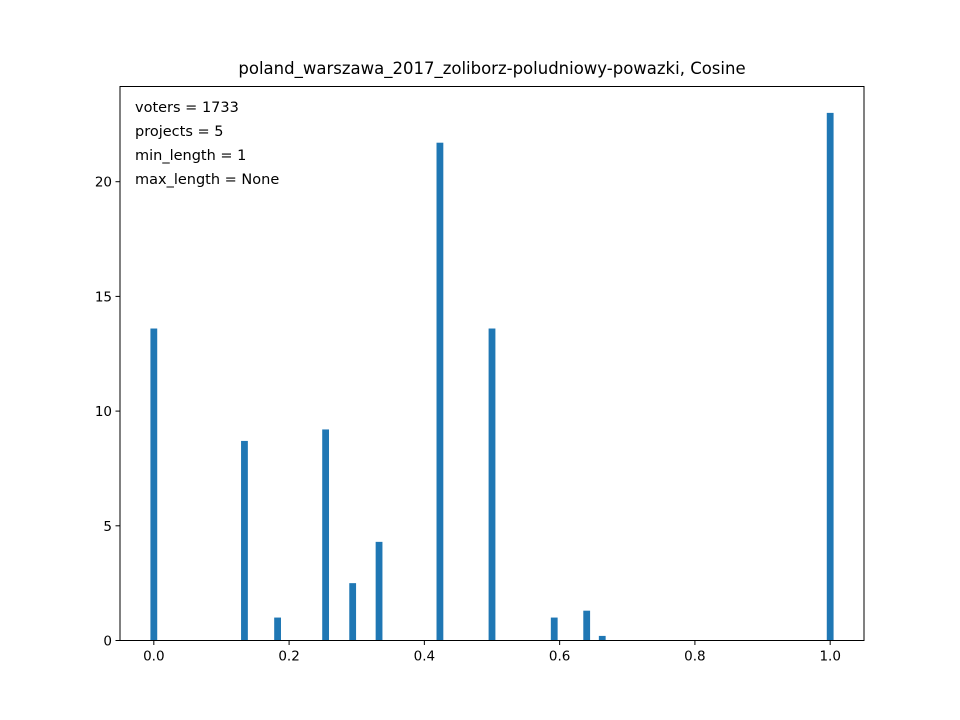 This screenshot has height=720, width=960. I want to click on x-tick-label: 0.8, so click(694, 657).